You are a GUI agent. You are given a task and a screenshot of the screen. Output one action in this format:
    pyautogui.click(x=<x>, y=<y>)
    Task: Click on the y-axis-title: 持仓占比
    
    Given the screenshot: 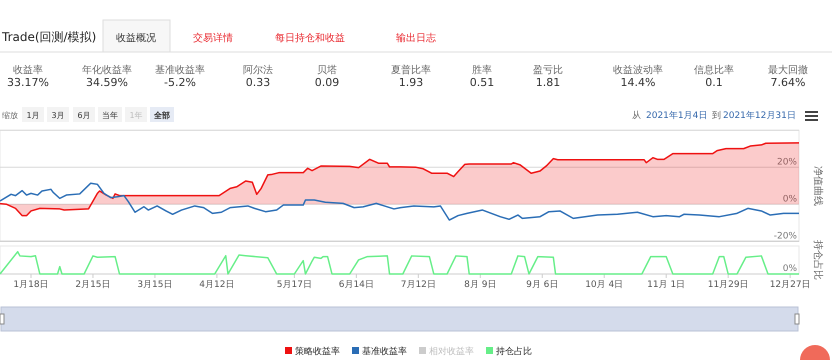 What is the action you would take?
    pyautogui.click(x=818, y=260)
    